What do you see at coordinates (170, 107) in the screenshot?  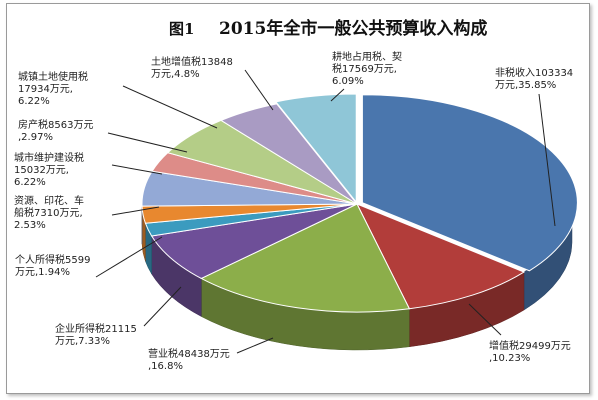 I see `slice-9-leader-line` at bounding box center [170, 107].